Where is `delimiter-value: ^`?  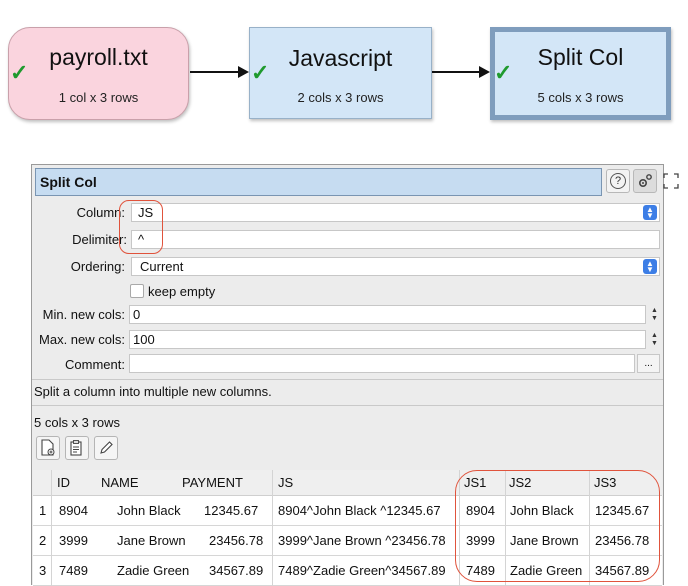 delimiter-value: ^ is located at coordinates (141, 239).